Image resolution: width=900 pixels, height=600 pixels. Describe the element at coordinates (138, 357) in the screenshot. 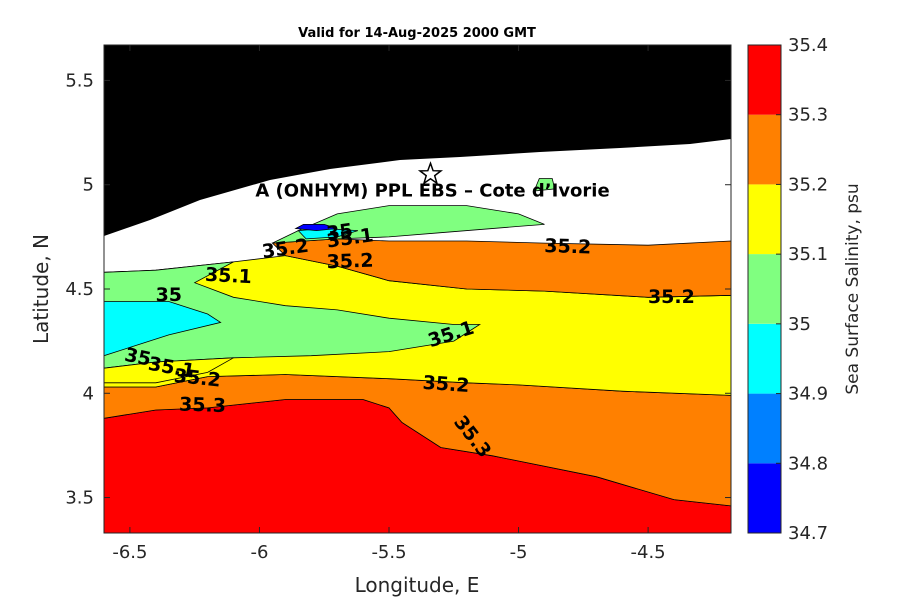

I see `contour-label-9: 35` at that location.